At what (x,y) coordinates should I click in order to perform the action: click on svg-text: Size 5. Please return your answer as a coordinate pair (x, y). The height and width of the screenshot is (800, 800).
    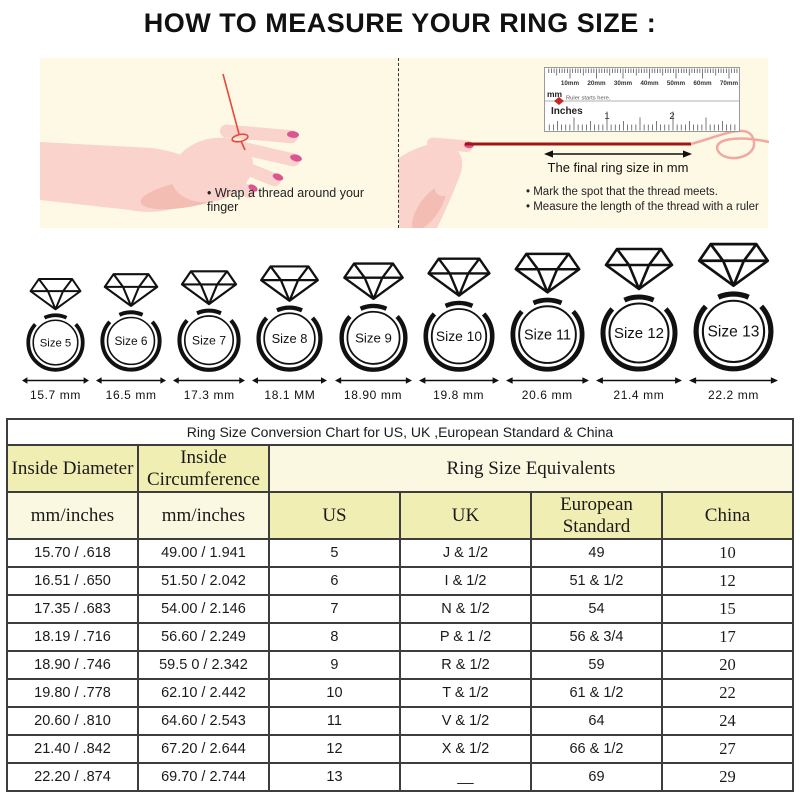
    Looking at the image, I should click on (55, 344).